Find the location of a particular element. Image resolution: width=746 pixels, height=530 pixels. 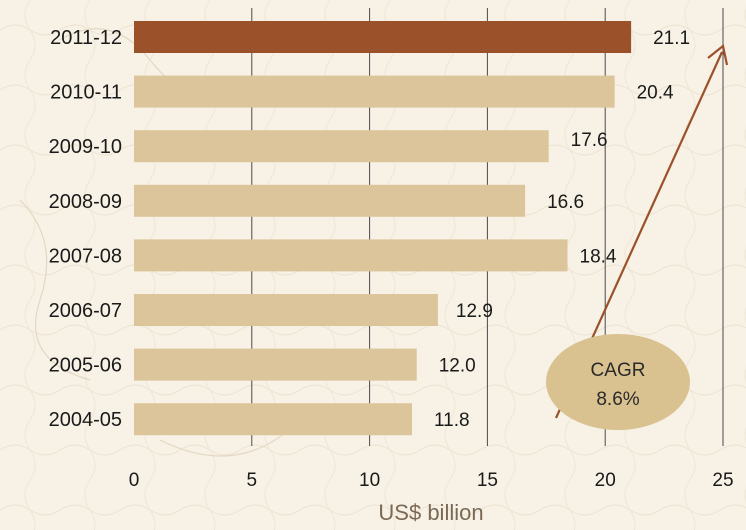

value-label: 21.1 is located at coordinates (671, 38).